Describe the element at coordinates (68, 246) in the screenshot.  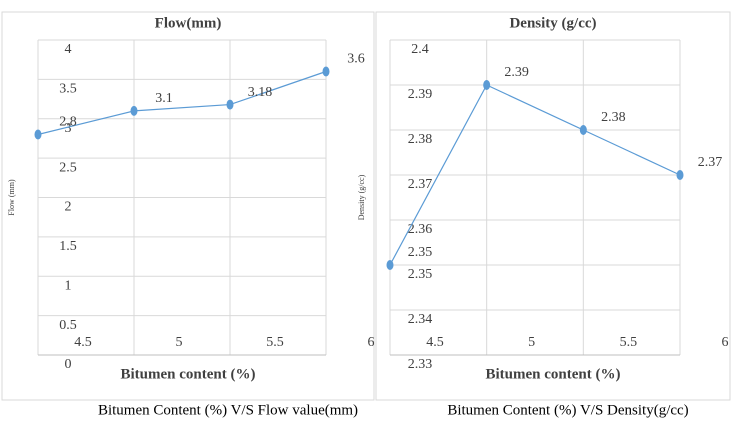
I see `y-tick-label: 1.5` at that location.